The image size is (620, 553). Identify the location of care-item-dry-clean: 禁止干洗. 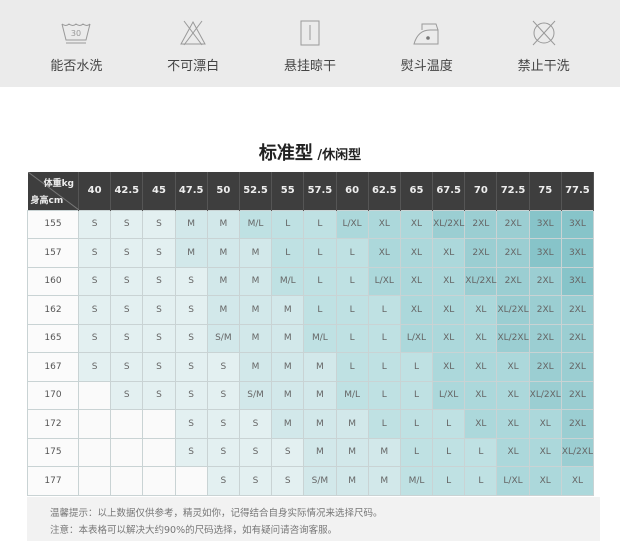
(544, 43).